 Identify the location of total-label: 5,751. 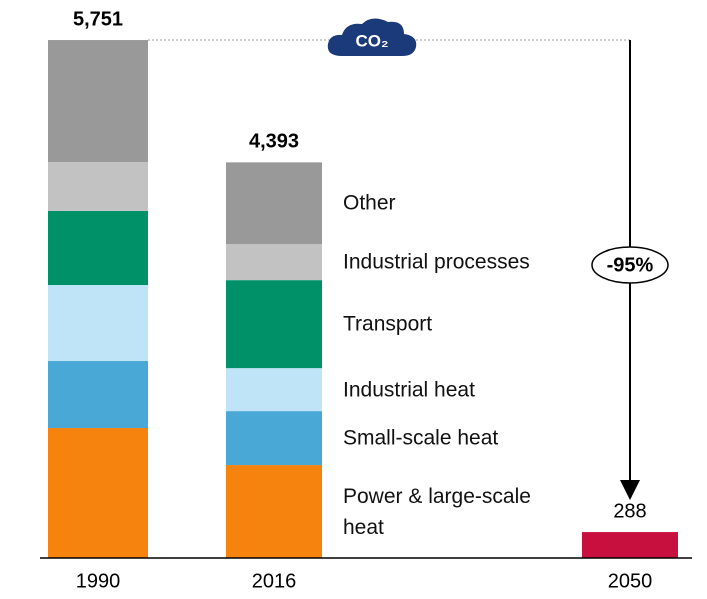
(98, 19).